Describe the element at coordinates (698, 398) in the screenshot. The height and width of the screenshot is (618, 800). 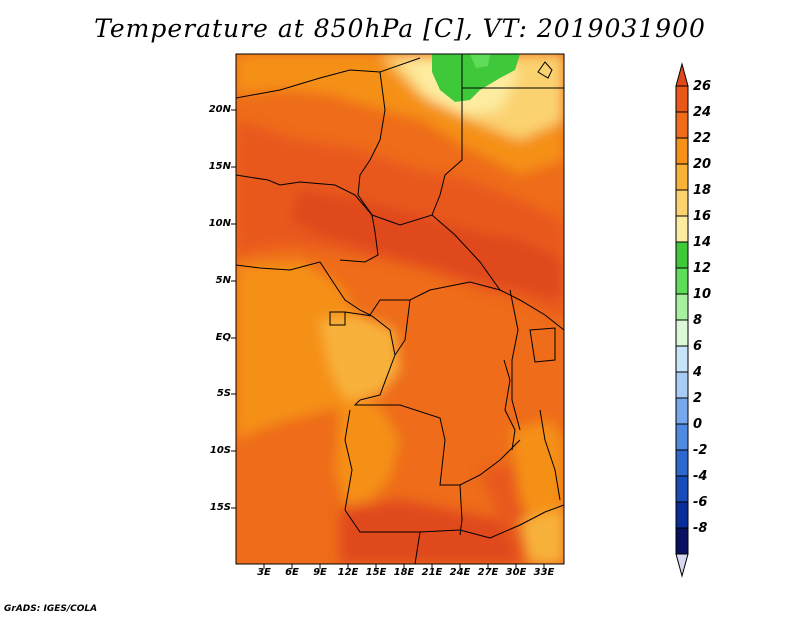
I see `colorbar-label: 2` at that location.